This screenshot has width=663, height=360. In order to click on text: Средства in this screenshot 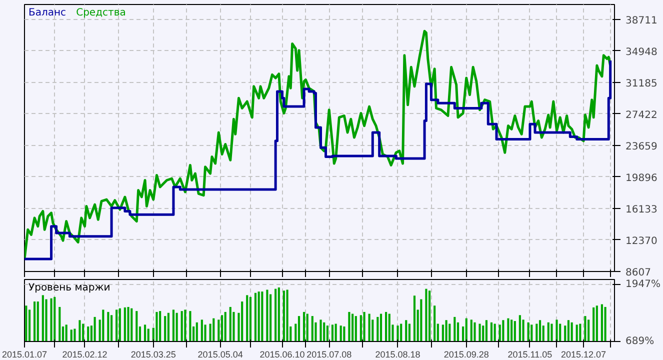, I will do `click(101, 13)`.